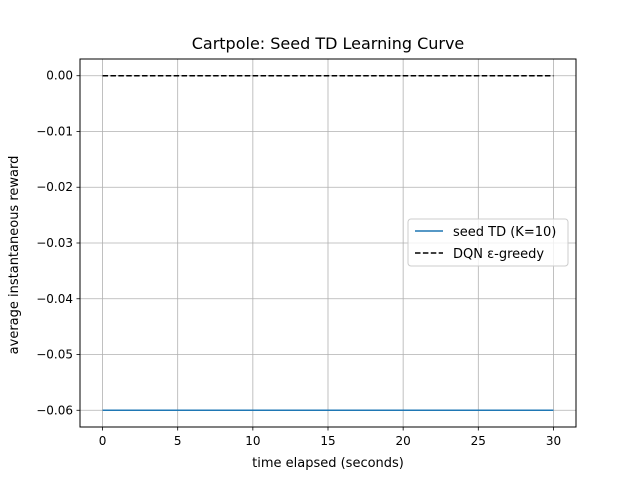 This screenshot has height=480, width=640. Describe the element at coordinates (328, 43) in the screenshot. I see `chart-title: Cartpole: Seed TD Learning Curve` at that location.